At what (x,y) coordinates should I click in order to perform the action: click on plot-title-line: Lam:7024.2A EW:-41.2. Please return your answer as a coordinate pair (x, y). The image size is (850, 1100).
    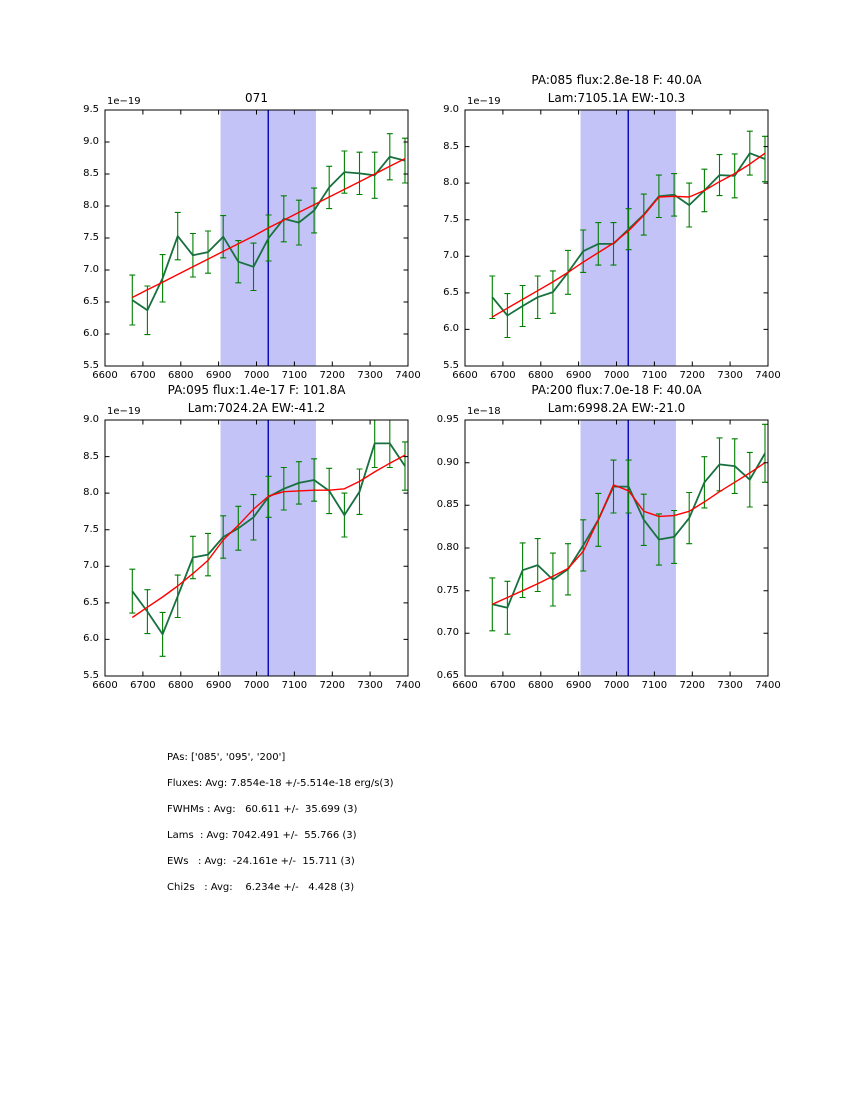
    Looking at the image, I should click on (256, 408).